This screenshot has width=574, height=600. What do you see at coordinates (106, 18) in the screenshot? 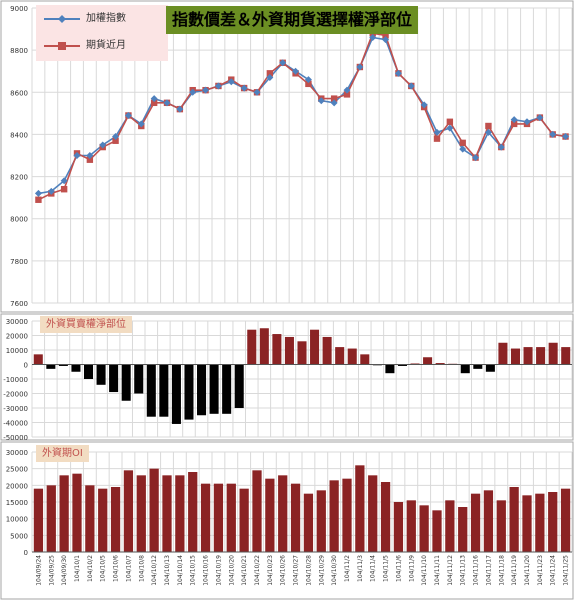
I see `legend-label-series-1: 加權指數` at bounding box center [106, 18].